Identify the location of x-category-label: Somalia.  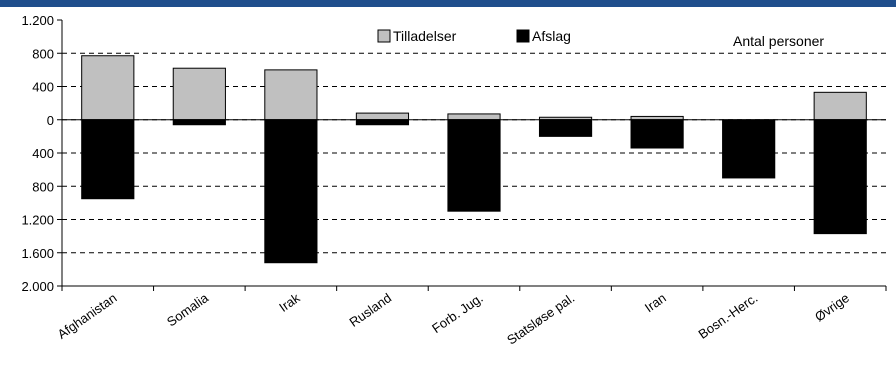
(188, 310).